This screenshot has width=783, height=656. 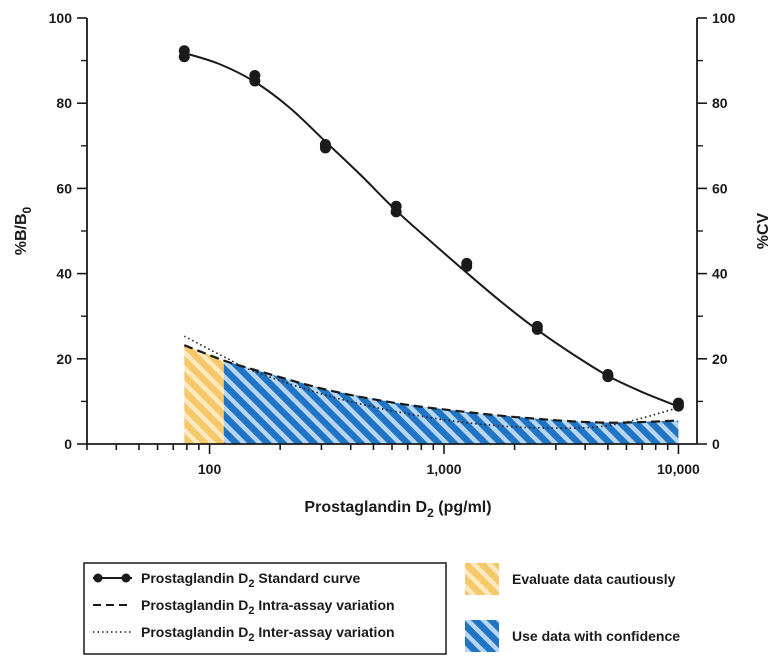 I want to click on right-y-tick-label: 80, so click(x=720, y=103).